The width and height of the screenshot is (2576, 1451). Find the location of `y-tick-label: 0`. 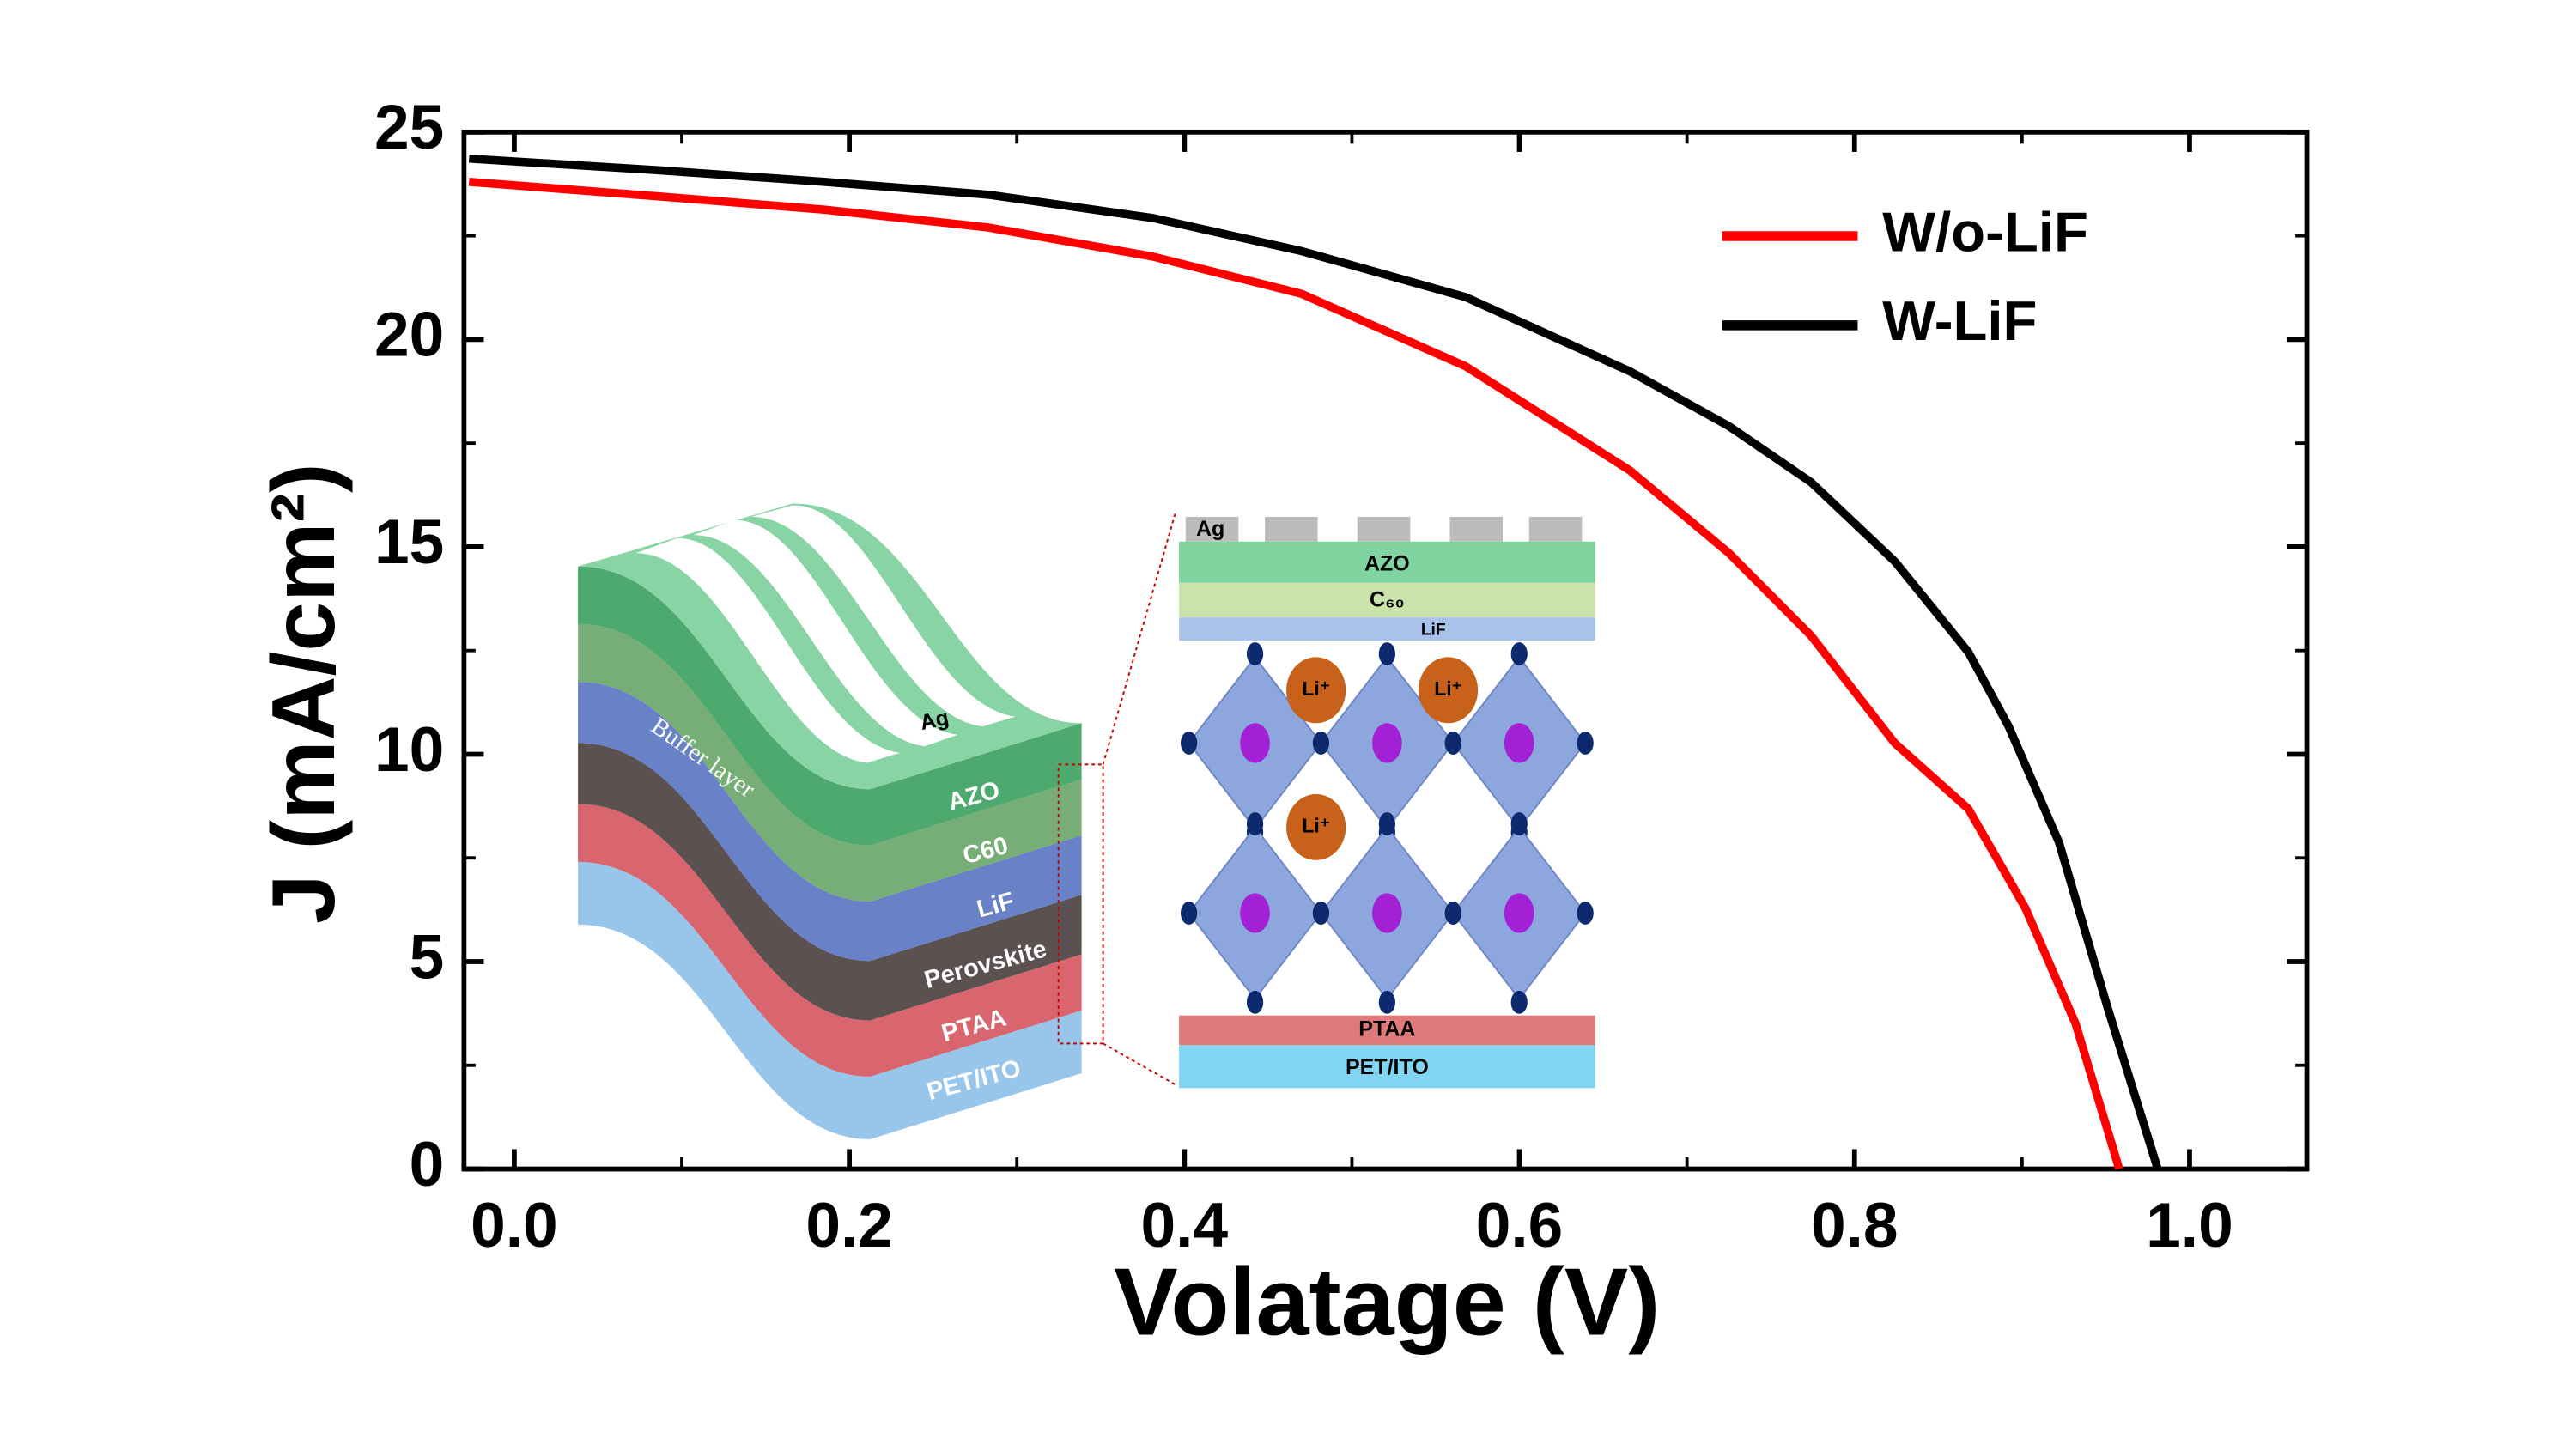

y-tick-label: 0 is located at coordinates (428, 1165).